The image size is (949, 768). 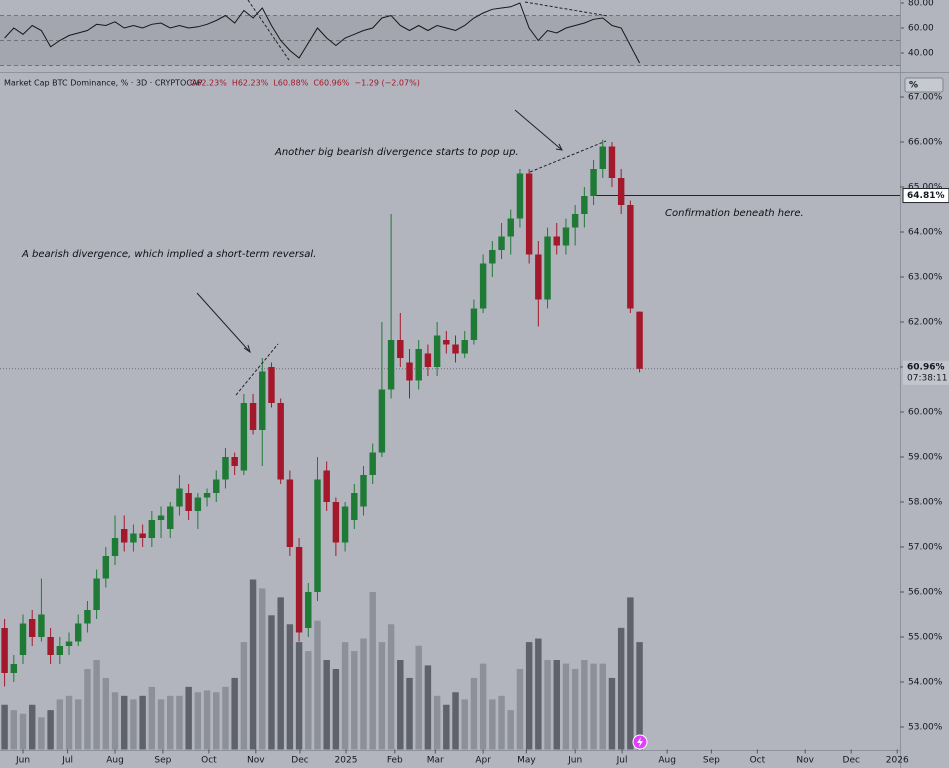 What do you see at coordinates (346, 761) in the screenshot?
I see `x-tick-label: 2025` at bounding box center [346, 761].